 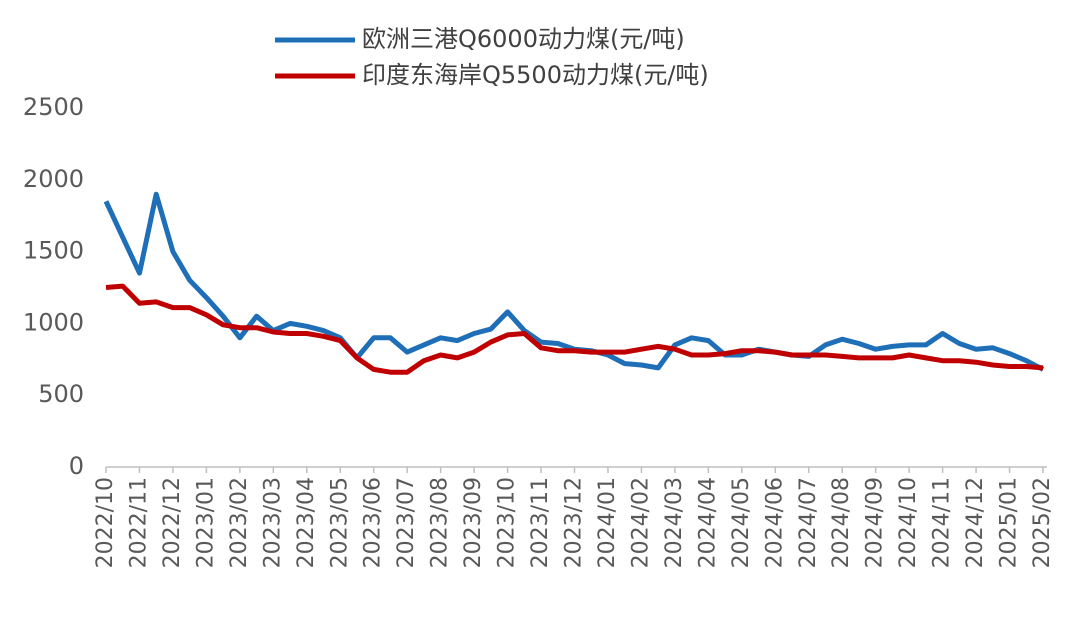 I want to click on x-tick-label: 2025/01, so click(x=1009, y=522).